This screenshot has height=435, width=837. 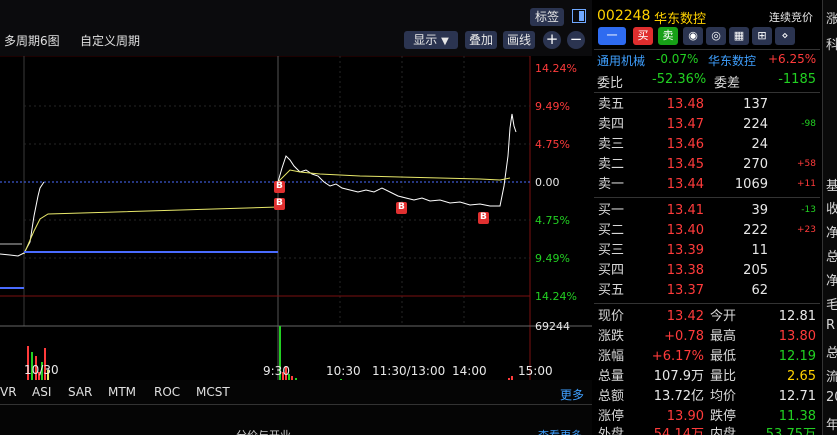 I want to click on stock-name: 华东数控, so click(x=680, y=19).